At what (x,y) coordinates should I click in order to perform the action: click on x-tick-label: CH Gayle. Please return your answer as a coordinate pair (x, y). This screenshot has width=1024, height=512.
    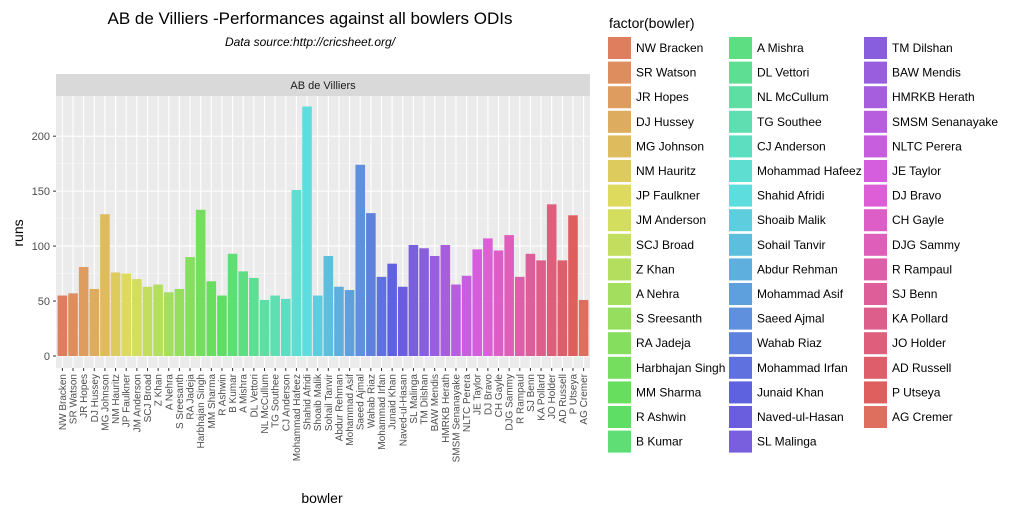
    Looking at the image, I should click on (499, 396).